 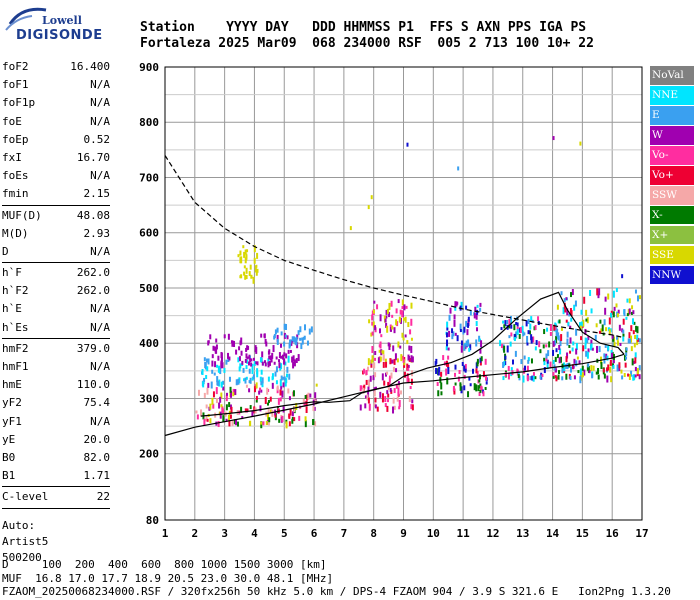 I want to click on param-value: 82.0, so click(x=97, y=457).